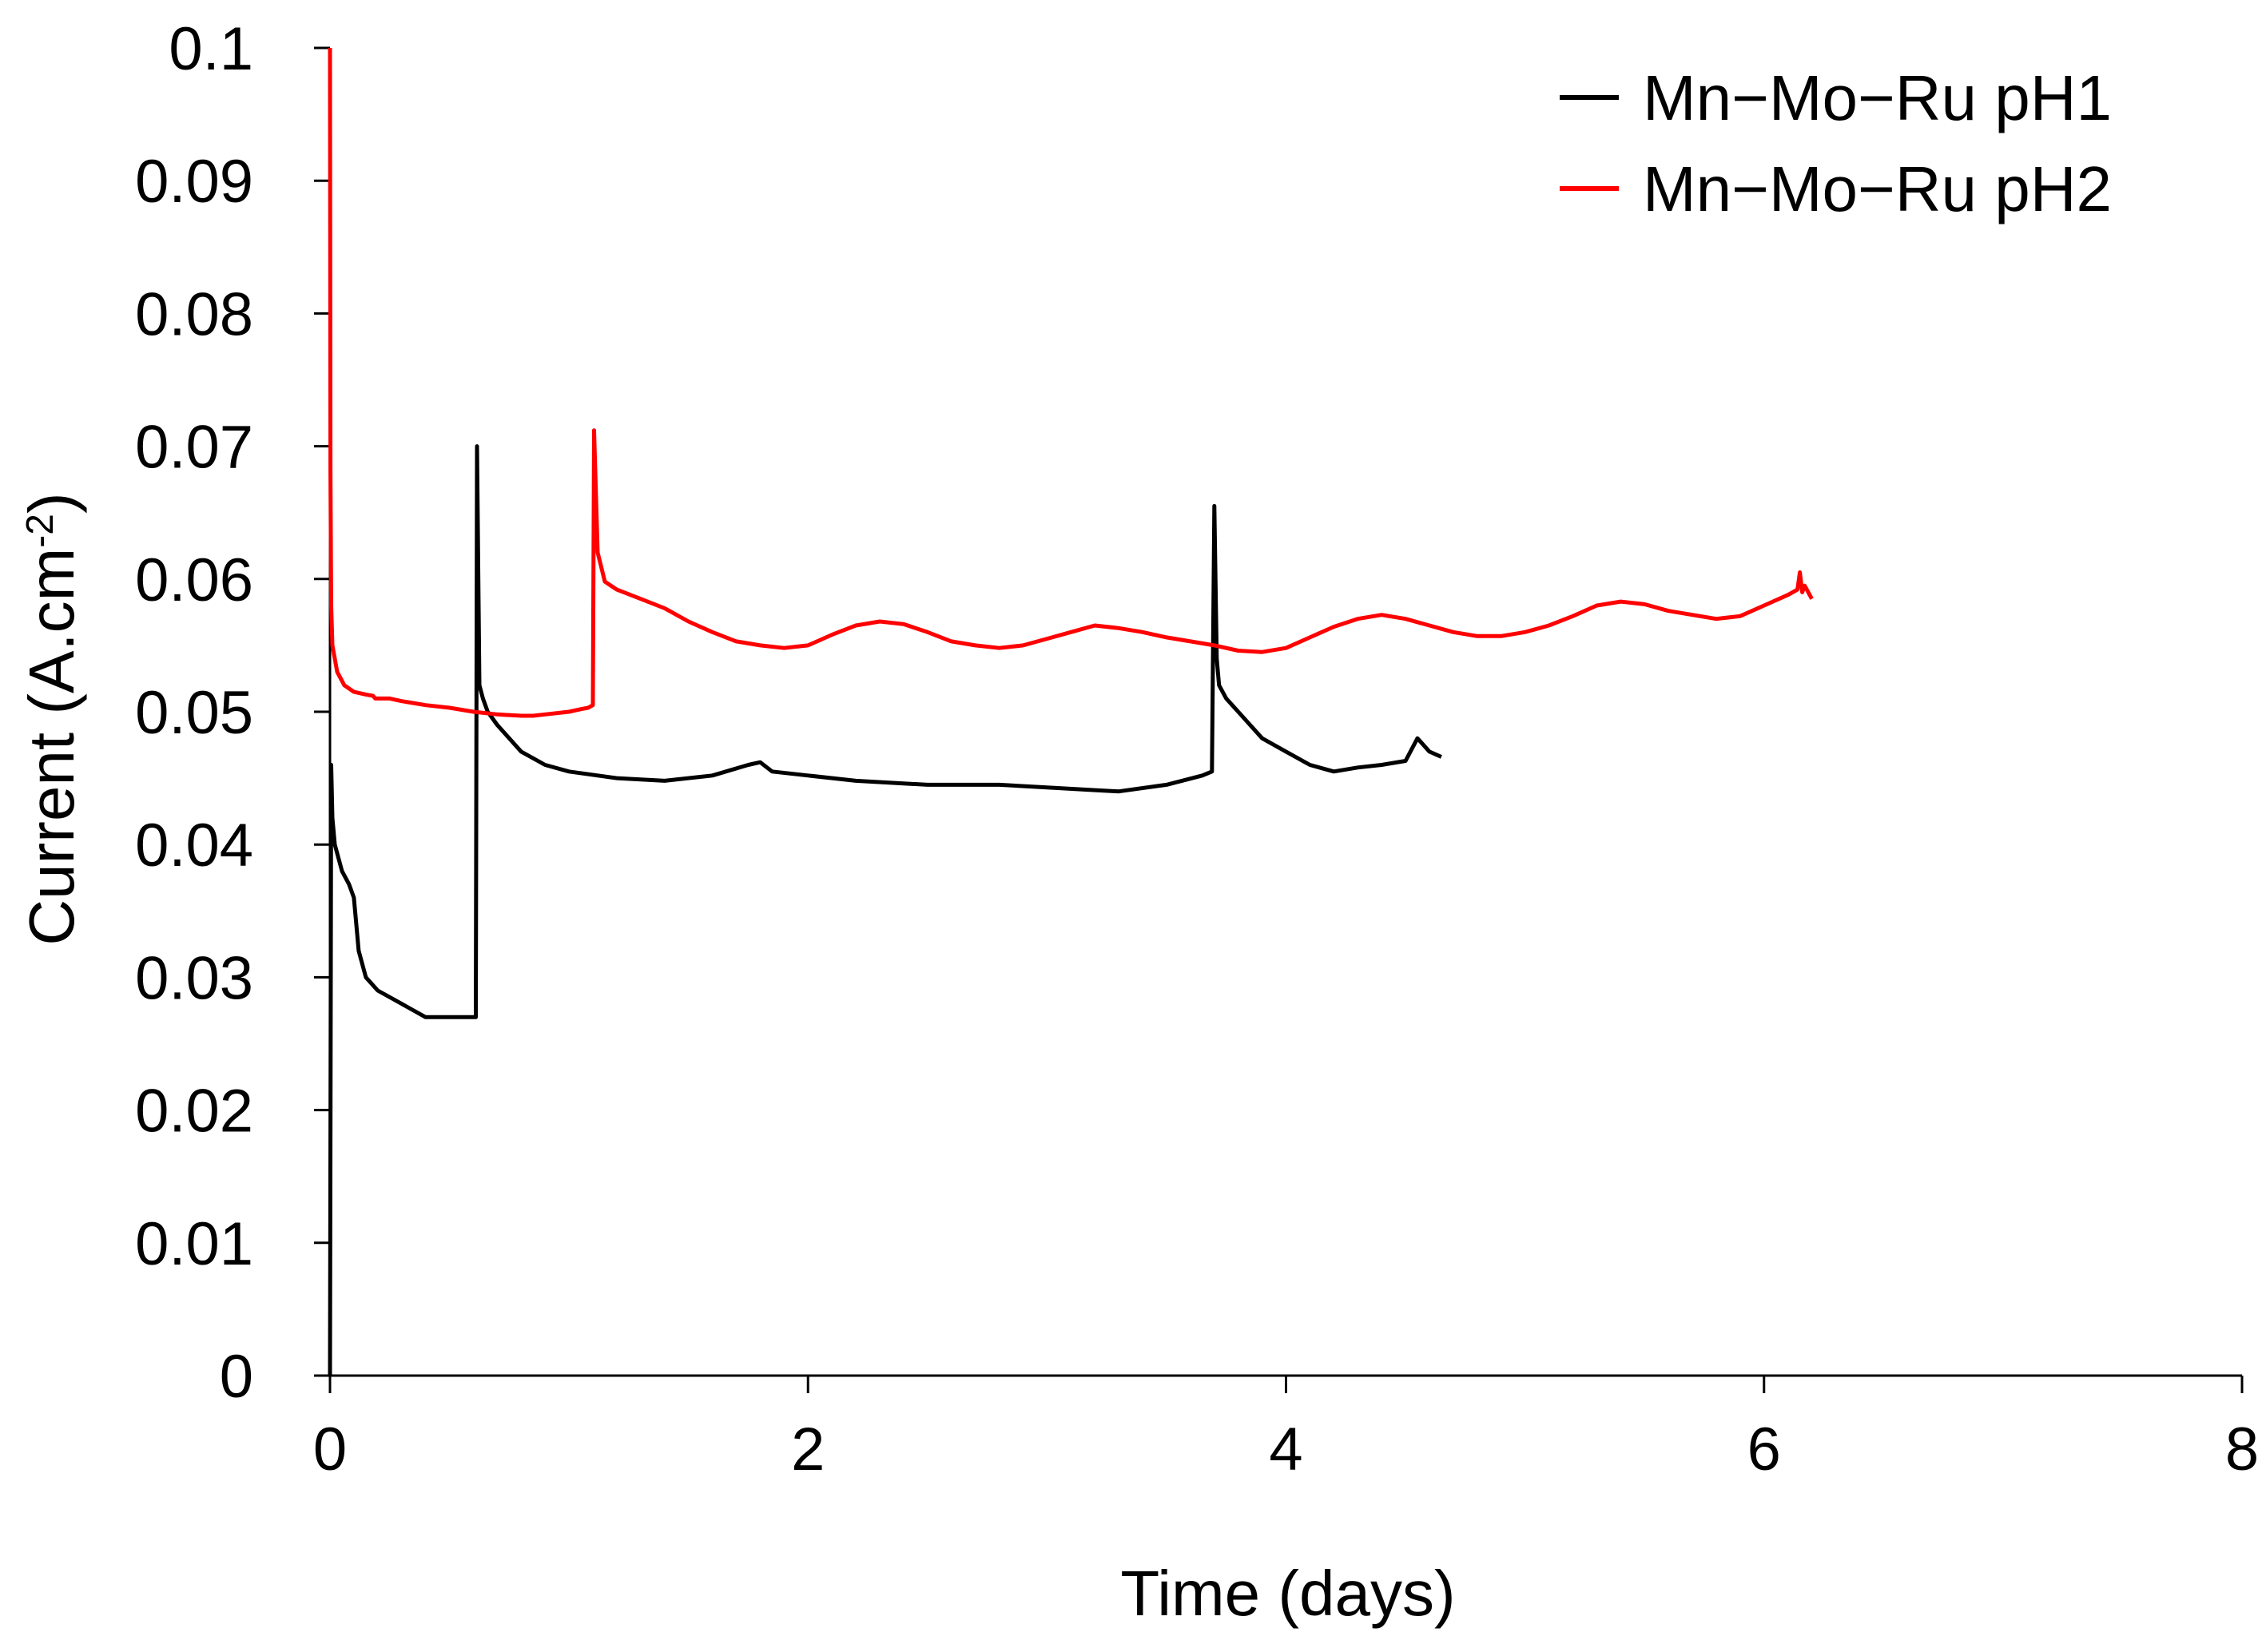 The image size is (2266, 1652). I want to click on y-axis-title-suffix: ), so click(51, 503).